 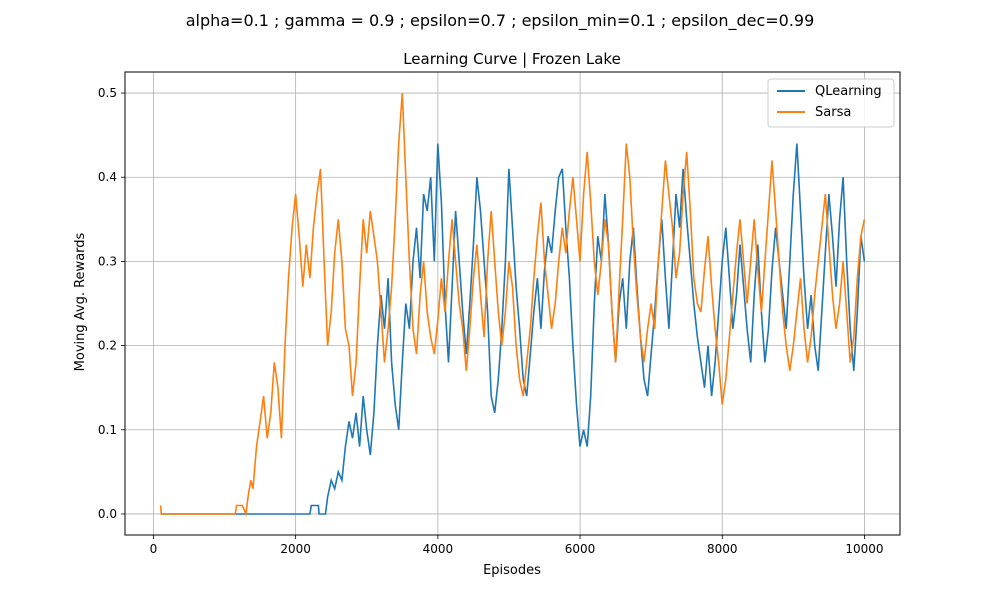 I want to click on x-tick-label: 8000, so click(x=722, y=549).